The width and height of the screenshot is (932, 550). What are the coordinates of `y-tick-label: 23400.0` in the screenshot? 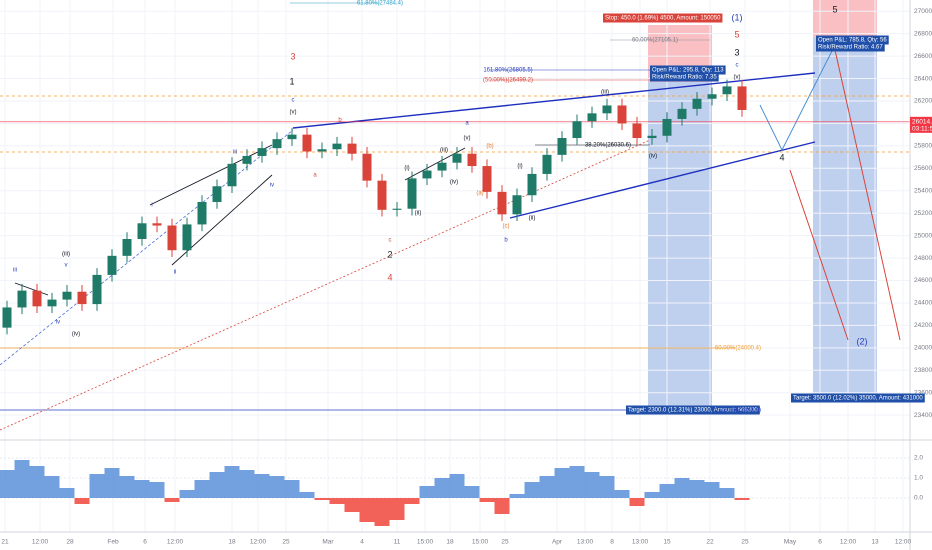 It's located at (923, 415).